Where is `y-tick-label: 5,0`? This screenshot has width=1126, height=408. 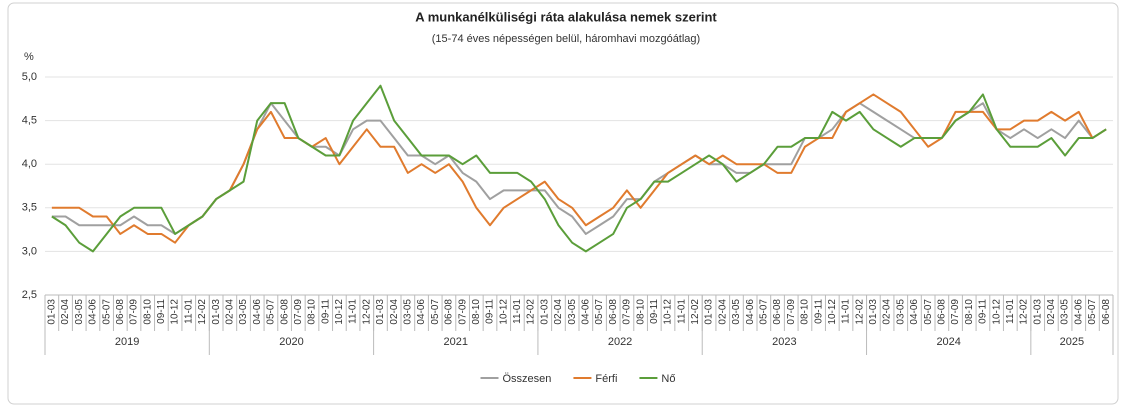
y-tick-label: 5,0 is located at coordinates (29, 77).